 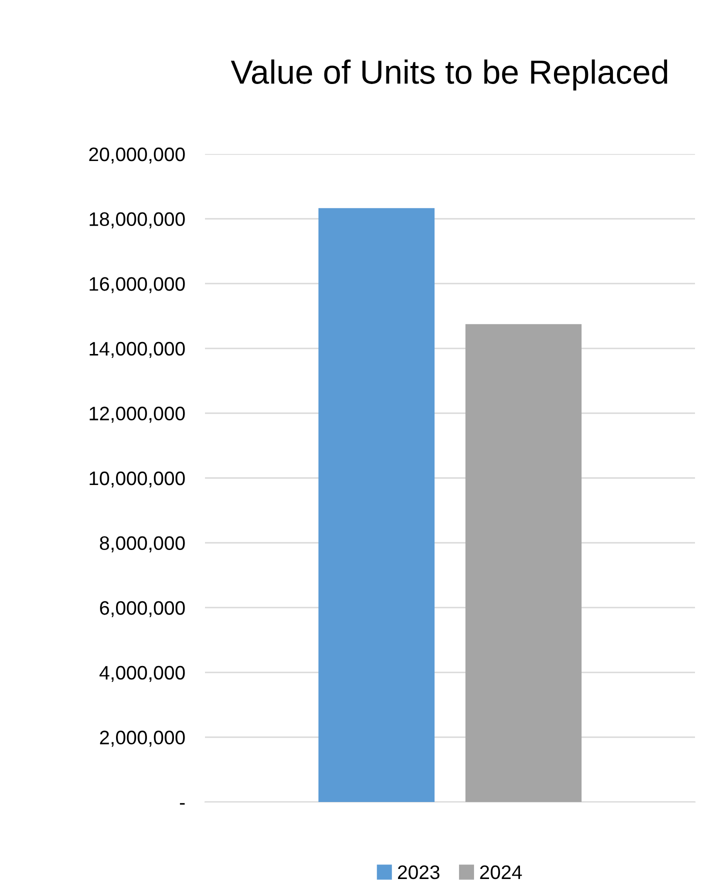 I want to click on legend-label: 2023, so click(x=419, y=872).